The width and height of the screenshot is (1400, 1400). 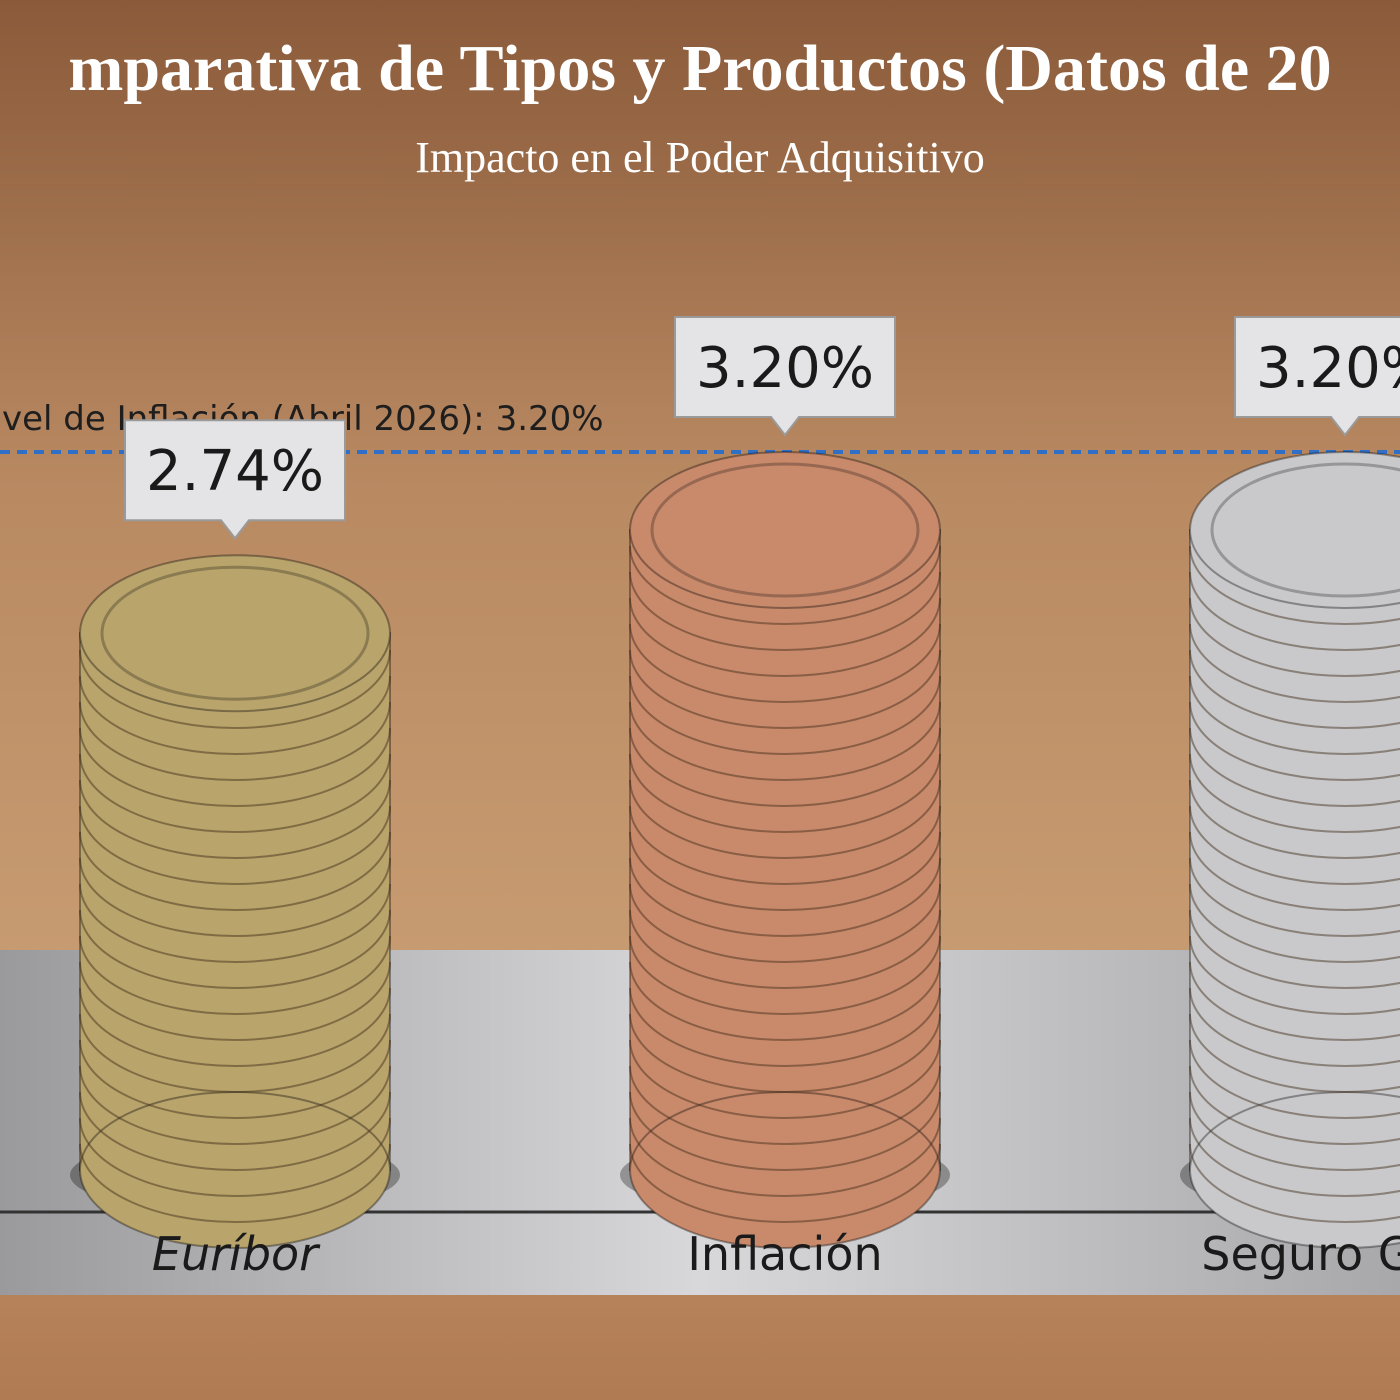 I want to click on x-tick-label: Inflación, so click(x=784, y=1254).